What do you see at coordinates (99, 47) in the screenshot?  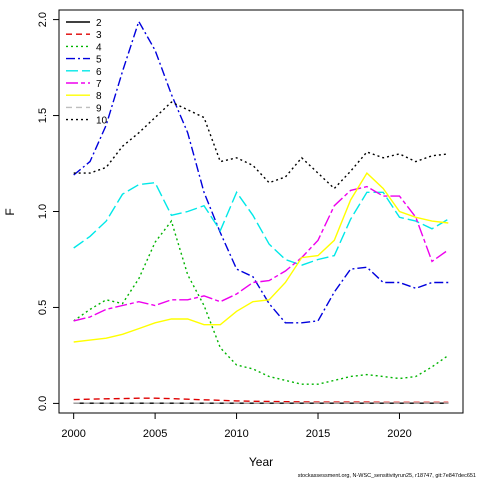 I see `legend-label-4: 4` at bounding box center [99, 47].